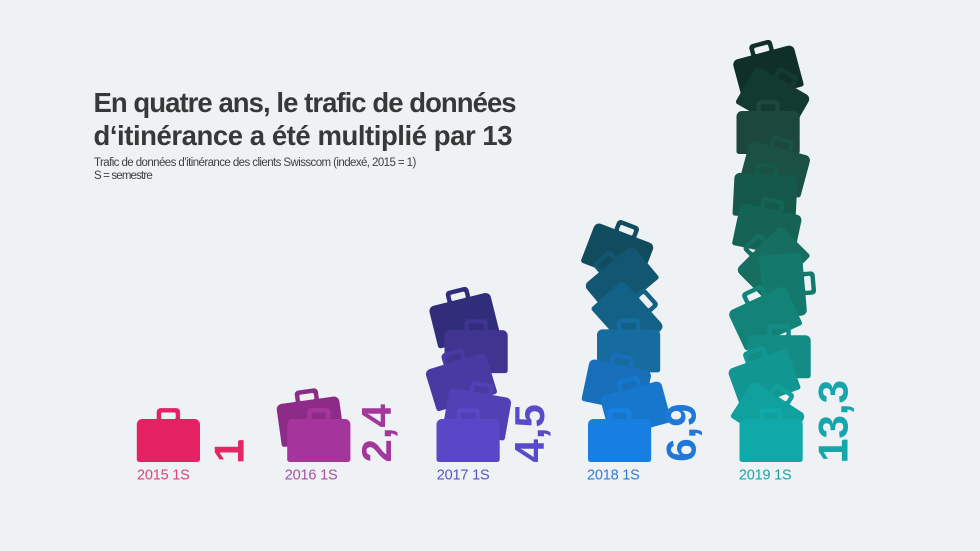  What do you see at coordinates (311, 476) in the screenshot?
I see `svg-text: 2016 1S` at bounding box center [311, 476].